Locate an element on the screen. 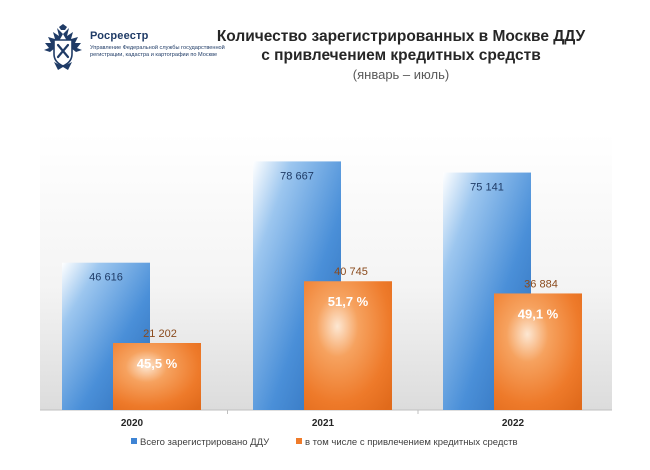 This screenshot has height=470, width=650. logo-name: Росреестр is located at coordinates (119, 36).